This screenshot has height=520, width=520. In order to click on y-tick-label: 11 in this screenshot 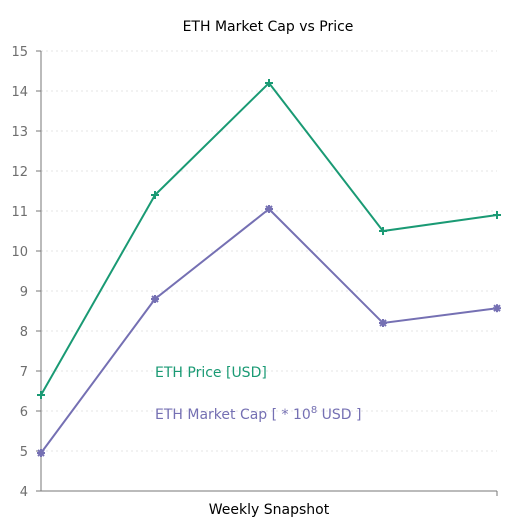, I will do `click(19, 212)`.